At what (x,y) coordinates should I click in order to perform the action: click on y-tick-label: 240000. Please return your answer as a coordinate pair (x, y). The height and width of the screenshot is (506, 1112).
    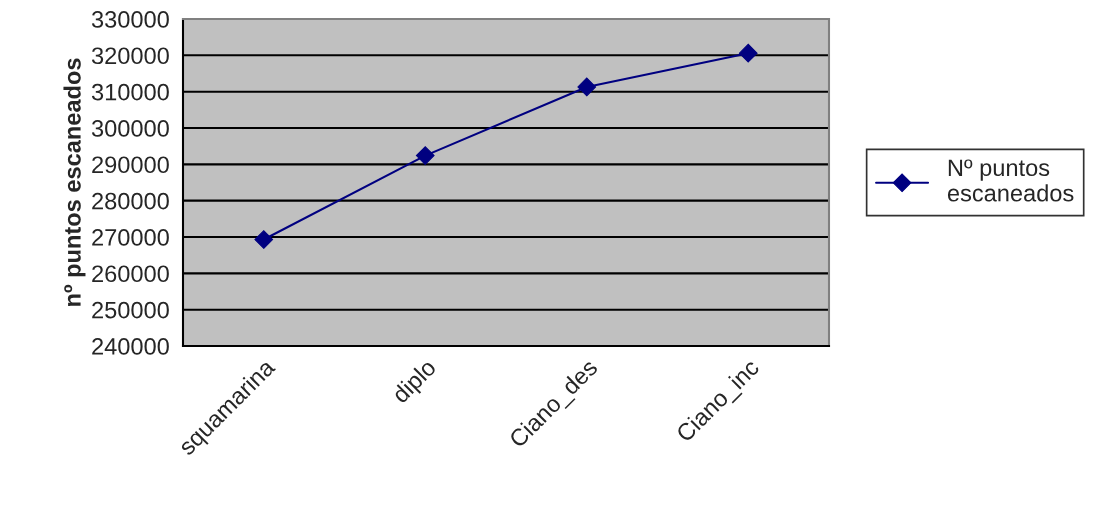
    Looking at the image, I should click on (130, 346).